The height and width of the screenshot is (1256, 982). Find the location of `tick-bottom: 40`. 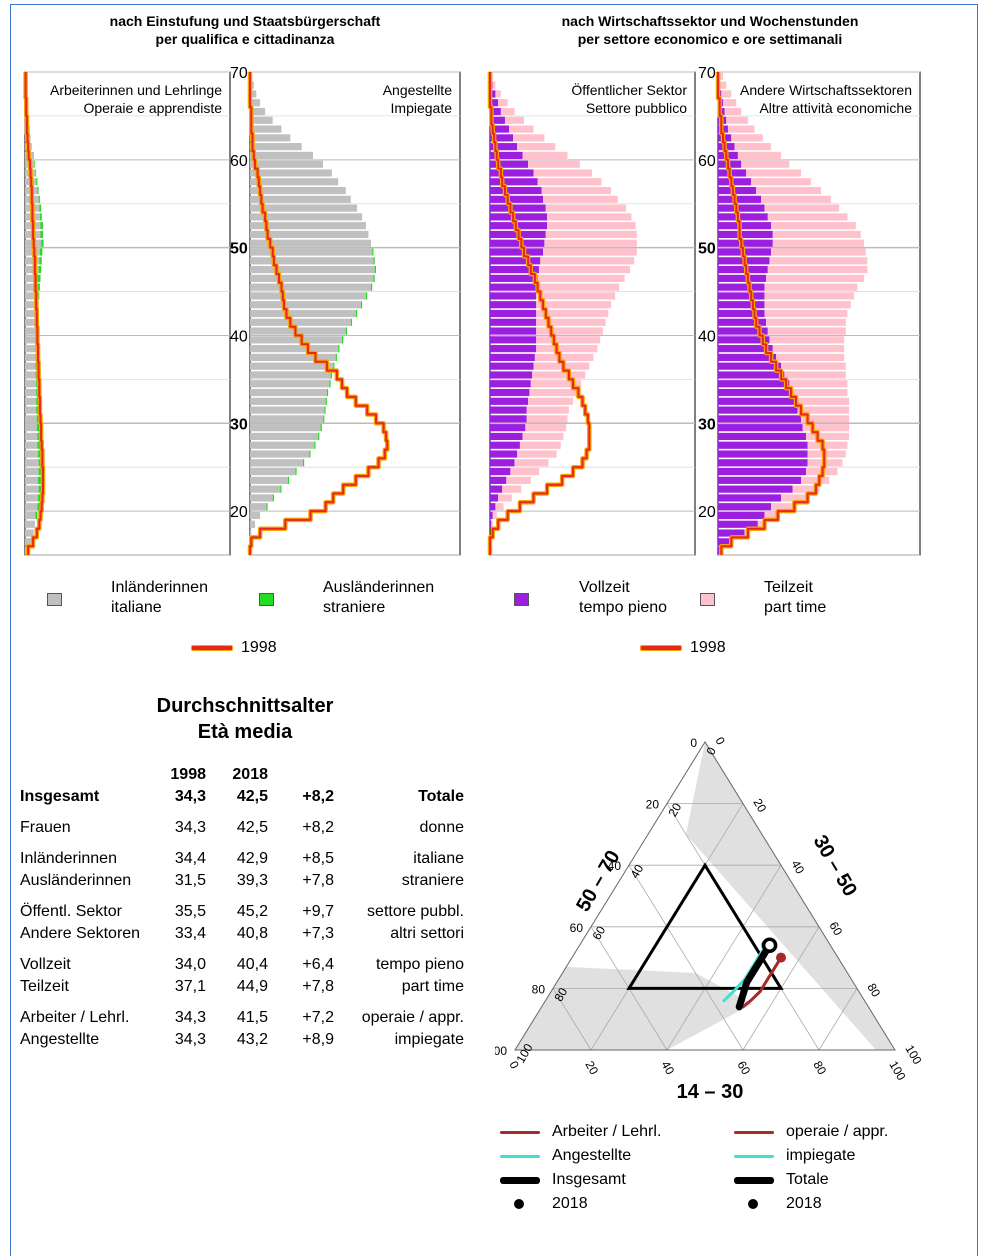

tick-bottom: 40 is located at coordinates (667, 1068).